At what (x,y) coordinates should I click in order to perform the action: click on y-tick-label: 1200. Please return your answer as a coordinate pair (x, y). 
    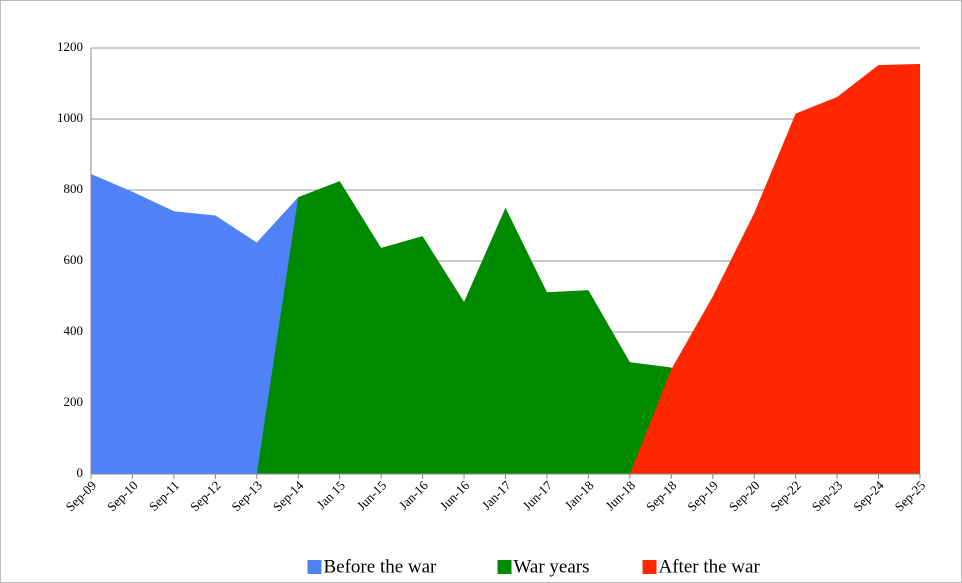
    Looking at the image, I should click on (70, 46).